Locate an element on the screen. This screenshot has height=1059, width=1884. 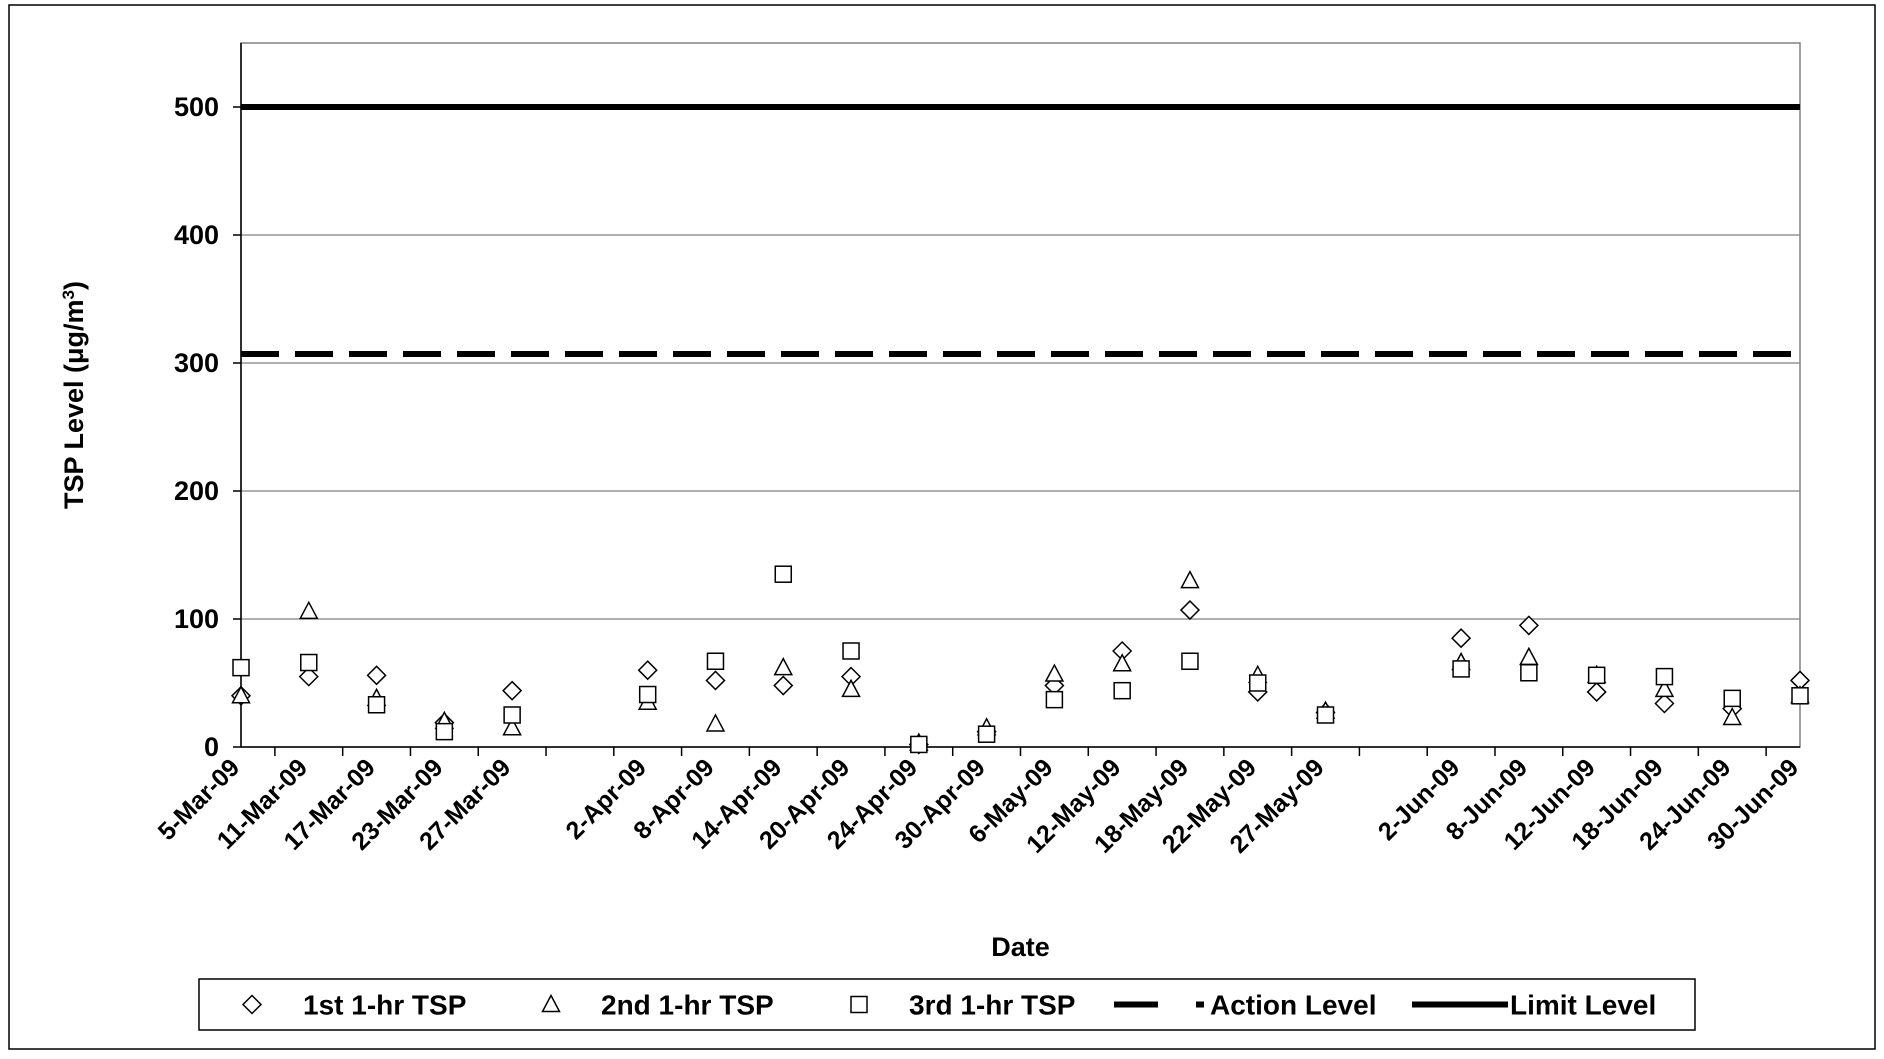
legend-label-limit-level: Limit Level is located at coordinates (1583, 1005).